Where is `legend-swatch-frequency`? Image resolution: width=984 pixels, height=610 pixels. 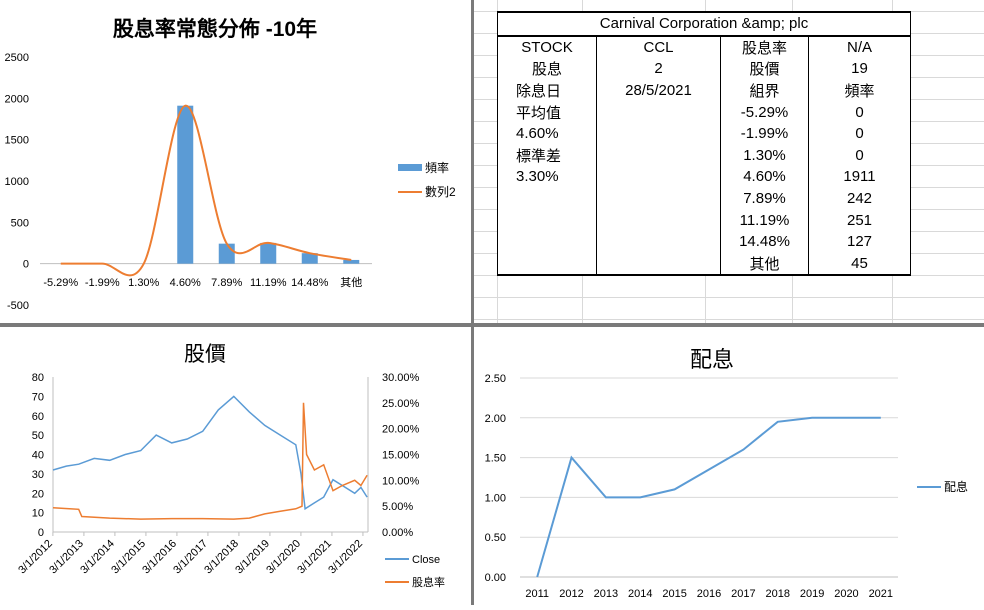
legend-swatch-frequency is located at coordinates (410, 167).